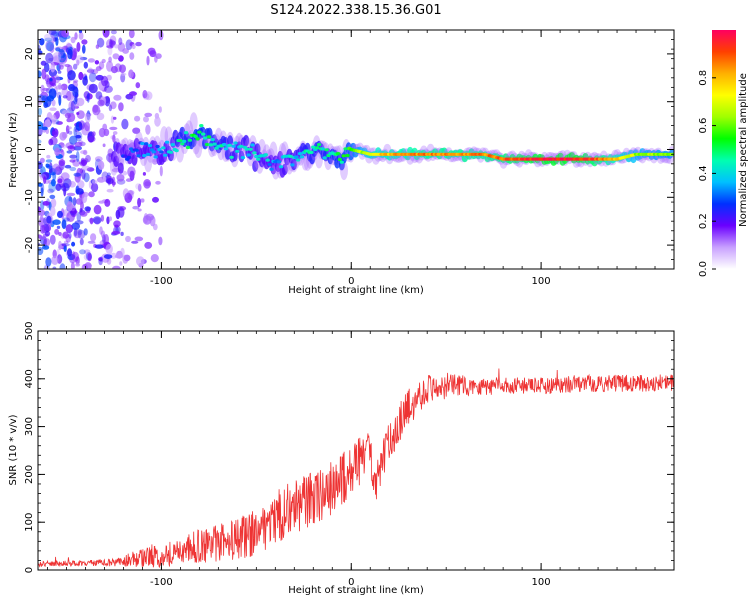 This screenshot has width=750, height=604. I want to click on snr-x-tick-label: 0, so click(351, 582).